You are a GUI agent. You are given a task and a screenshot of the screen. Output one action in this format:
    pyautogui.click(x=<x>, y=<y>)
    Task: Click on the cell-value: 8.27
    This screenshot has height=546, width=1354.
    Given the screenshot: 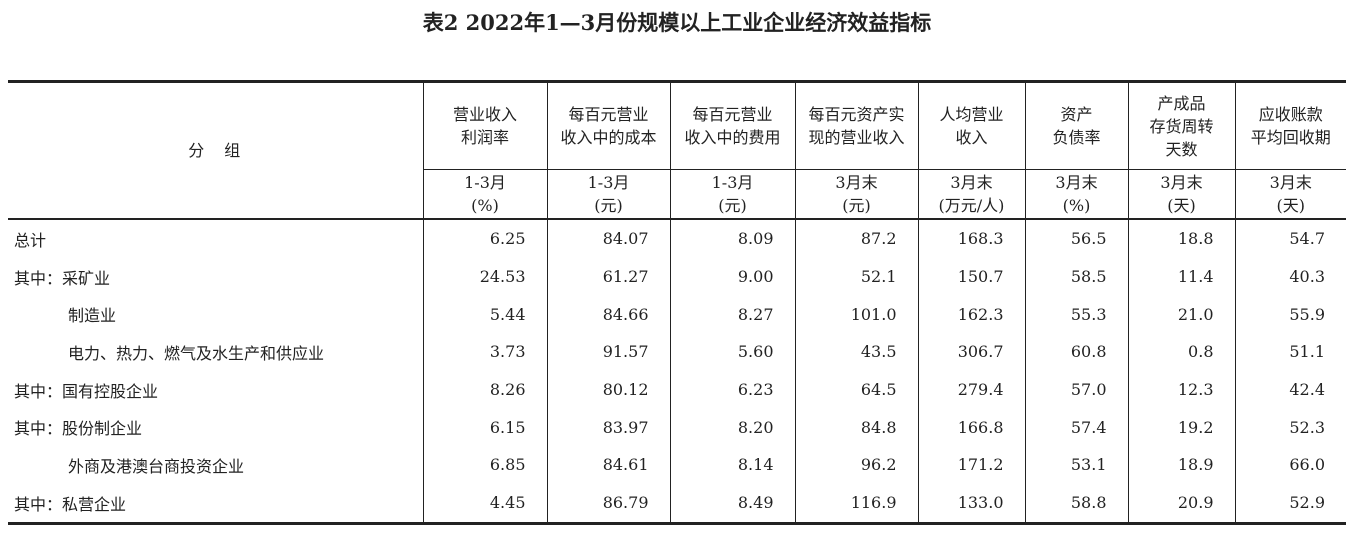 What is the action you would take?
    pyautogui.click(x=732, y=314)
    